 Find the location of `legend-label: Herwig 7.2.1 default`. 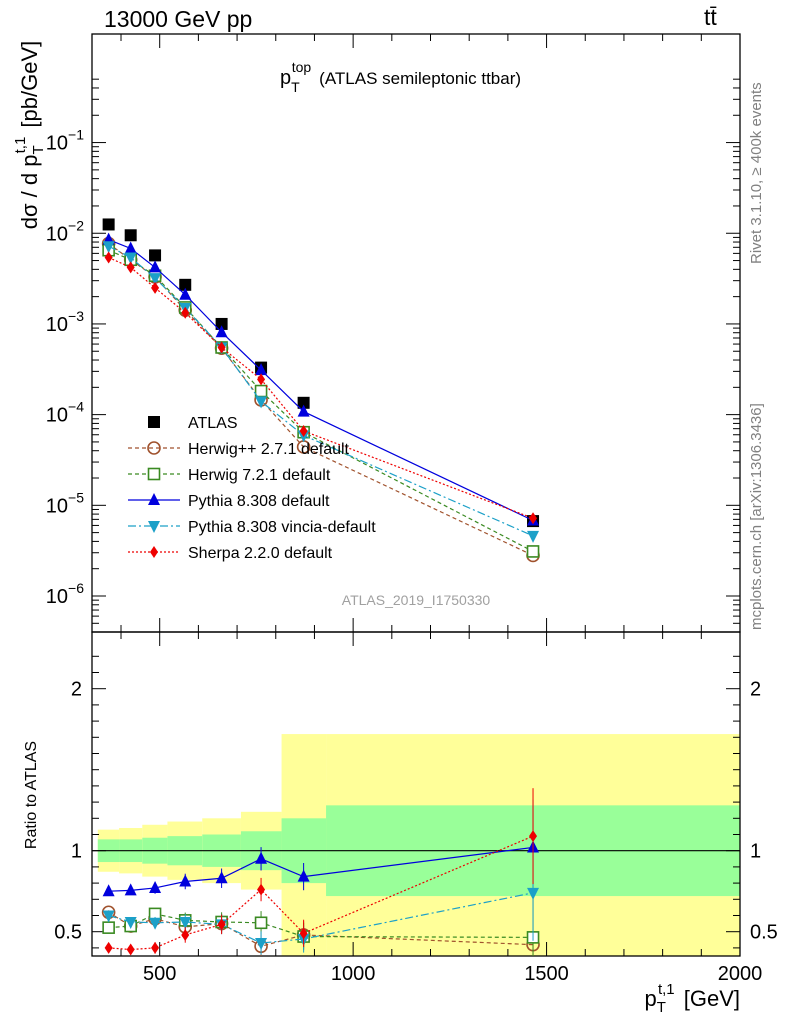

legend-label: Herwig 7.2.1 default is located at coordinates (259, 475).